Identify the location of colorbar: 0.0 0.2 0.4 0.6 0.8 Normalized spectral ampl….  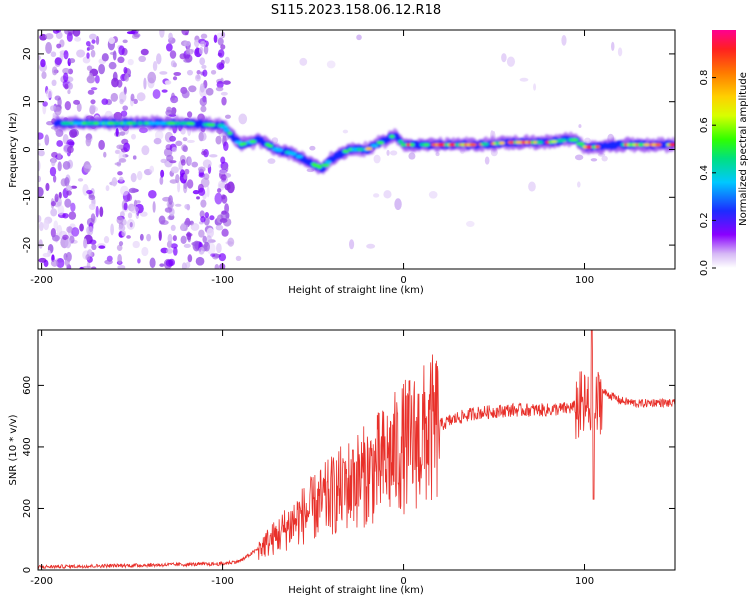
(724, 153).